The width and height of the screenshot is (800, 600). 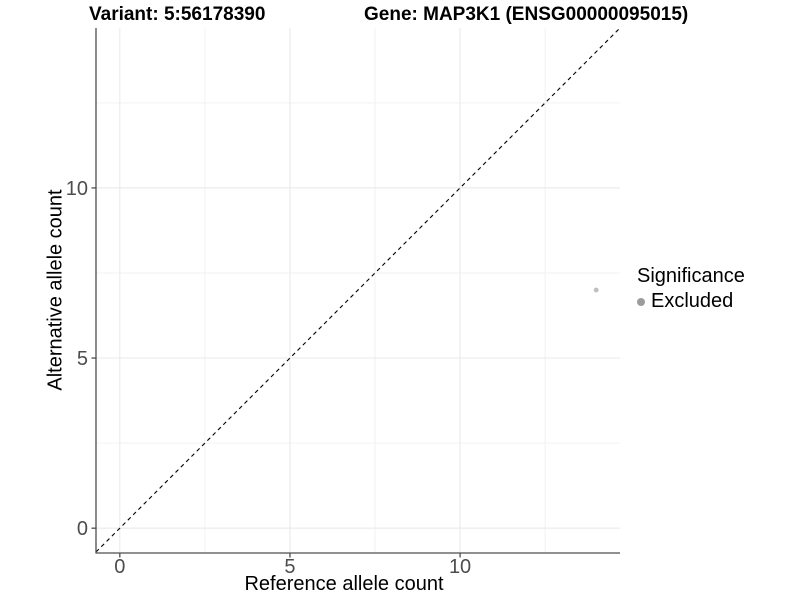 What do you see at coordinates (526, 14) in the screenshot?
I see `gene-title: Gene: MAP3K1 (ENSG00000095015)` at bounding box center [526, 14].